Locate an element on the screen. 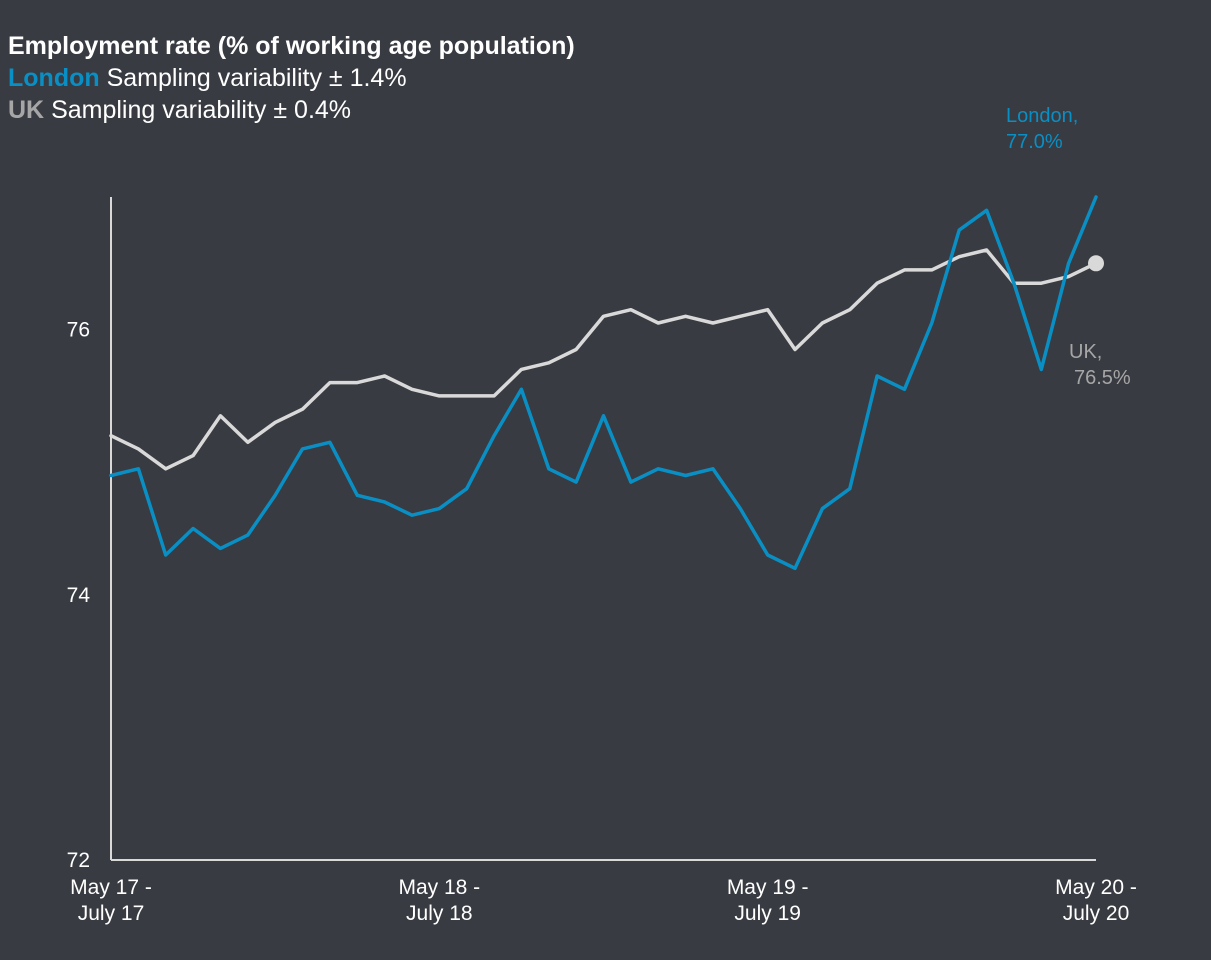 The width and height of the screenshot is (1211, 960). x-tick-label-line2: July 18 is located at coordinates (439, 913).